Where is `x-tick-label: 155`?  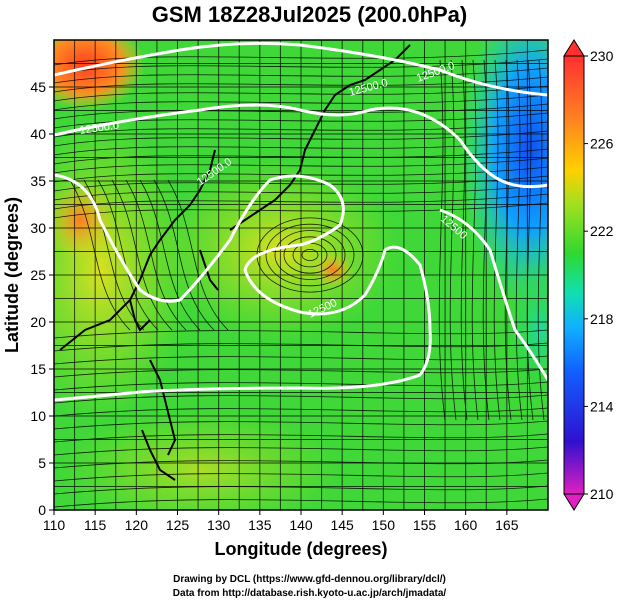 x-tick-label: 155 is located at coordinates (425, 525).